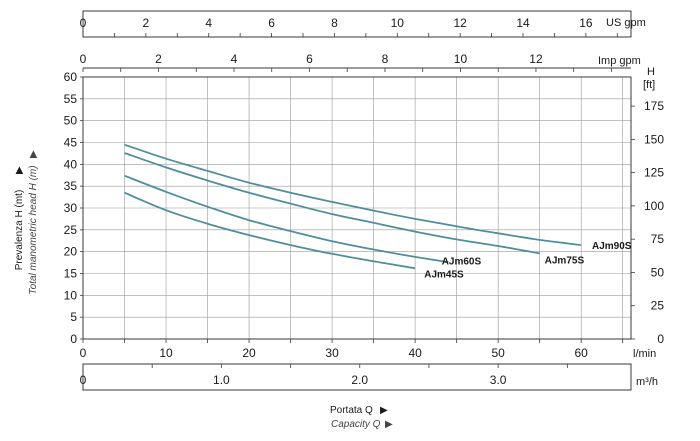  I want to click on us-gpm-tick-label: 2, so click(146, 23).